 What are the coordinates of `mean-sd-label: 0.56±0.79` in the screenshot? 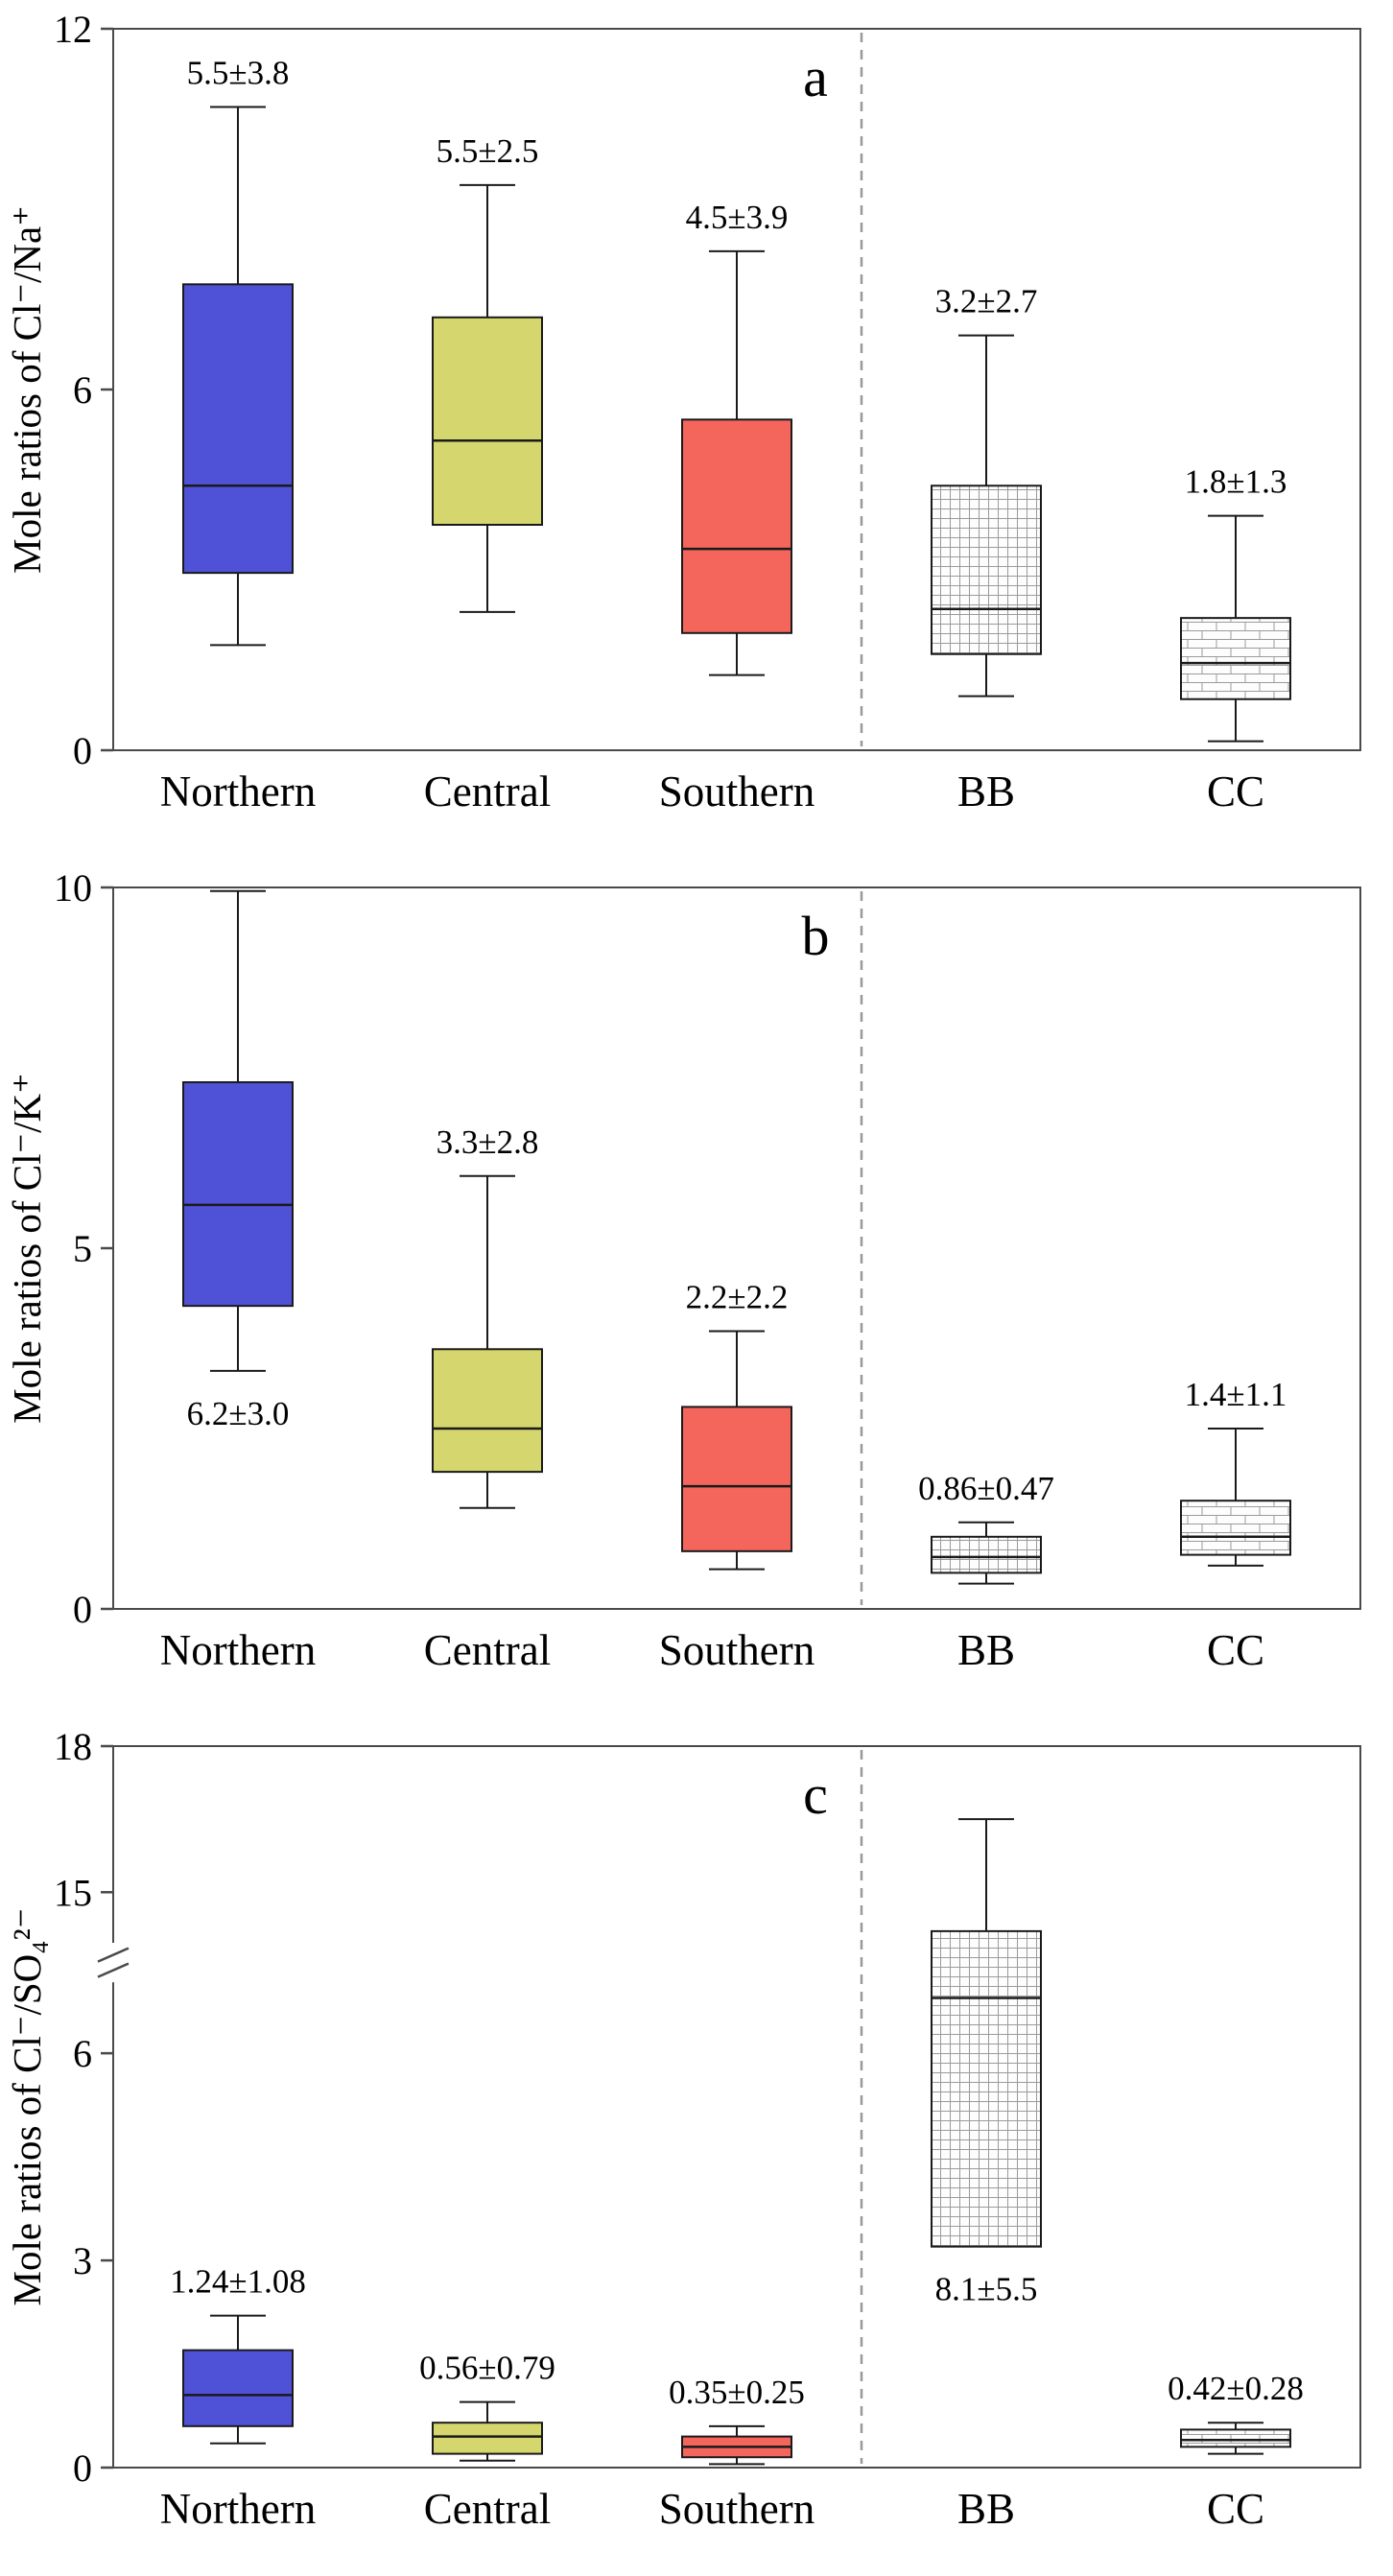 It's located at (487, 2369).